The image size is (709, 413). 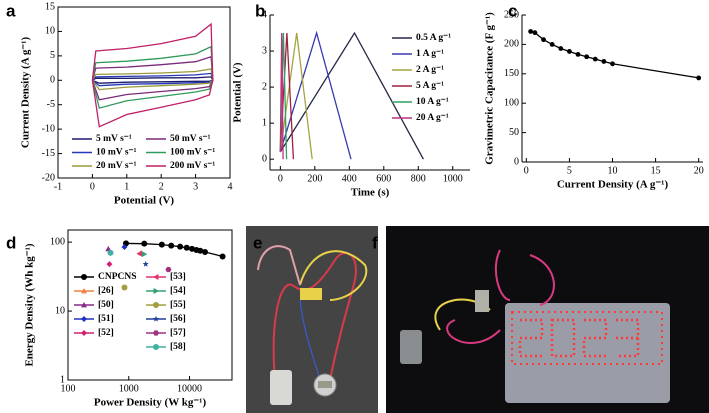 I want to click on wire-pink, so click(x=279, y=265).